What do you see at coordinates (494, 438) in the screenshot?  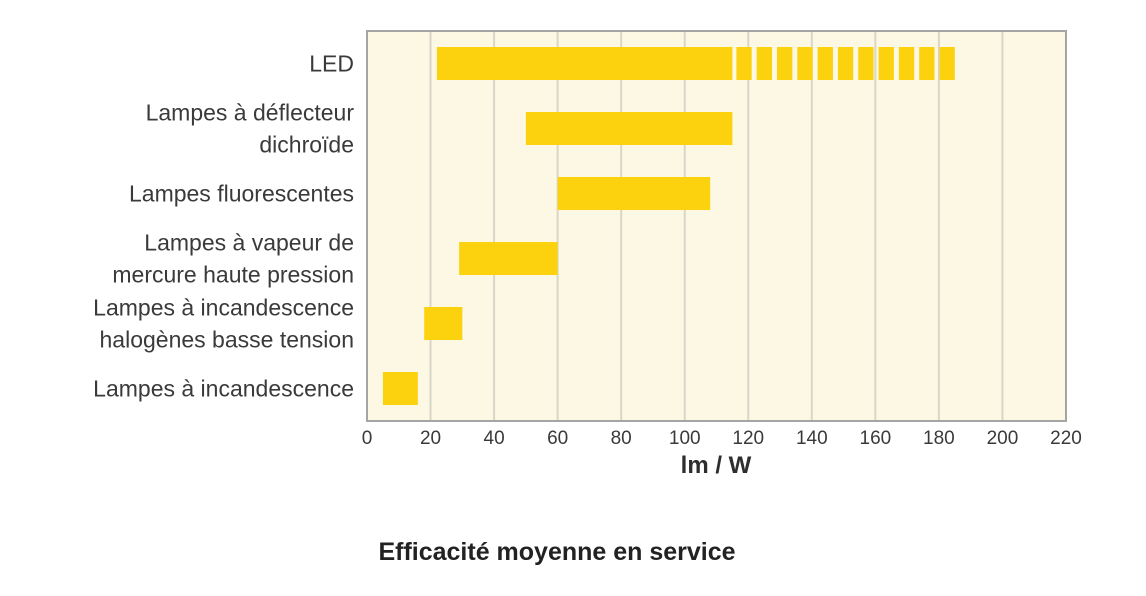 I see `x-tick-label: 40` at bounding box center [494, 438].